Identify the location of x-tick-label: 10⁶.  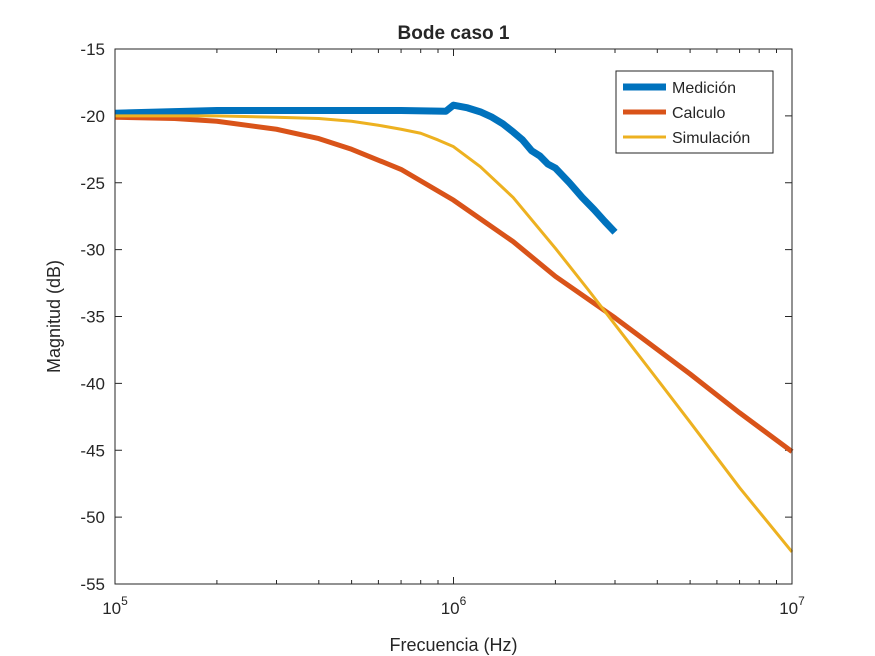
(454, 606).